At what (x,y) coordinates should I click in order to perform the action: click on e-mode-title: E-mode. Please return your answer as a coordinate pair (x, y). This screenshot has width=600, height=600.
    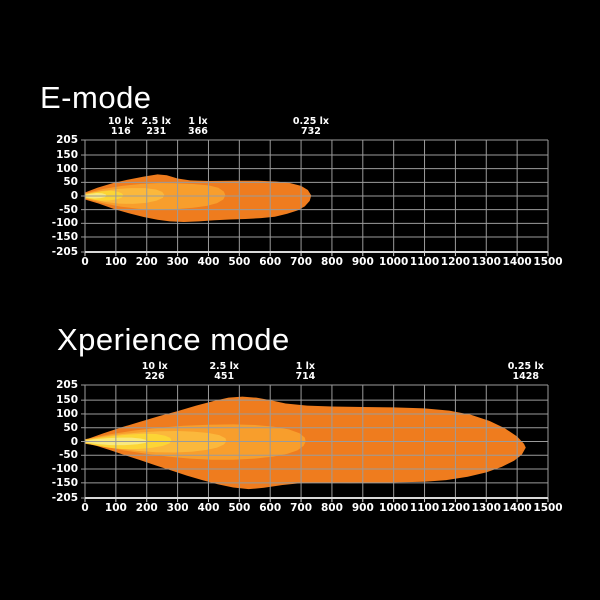
    Looking at the image, I should click on (96, 97).